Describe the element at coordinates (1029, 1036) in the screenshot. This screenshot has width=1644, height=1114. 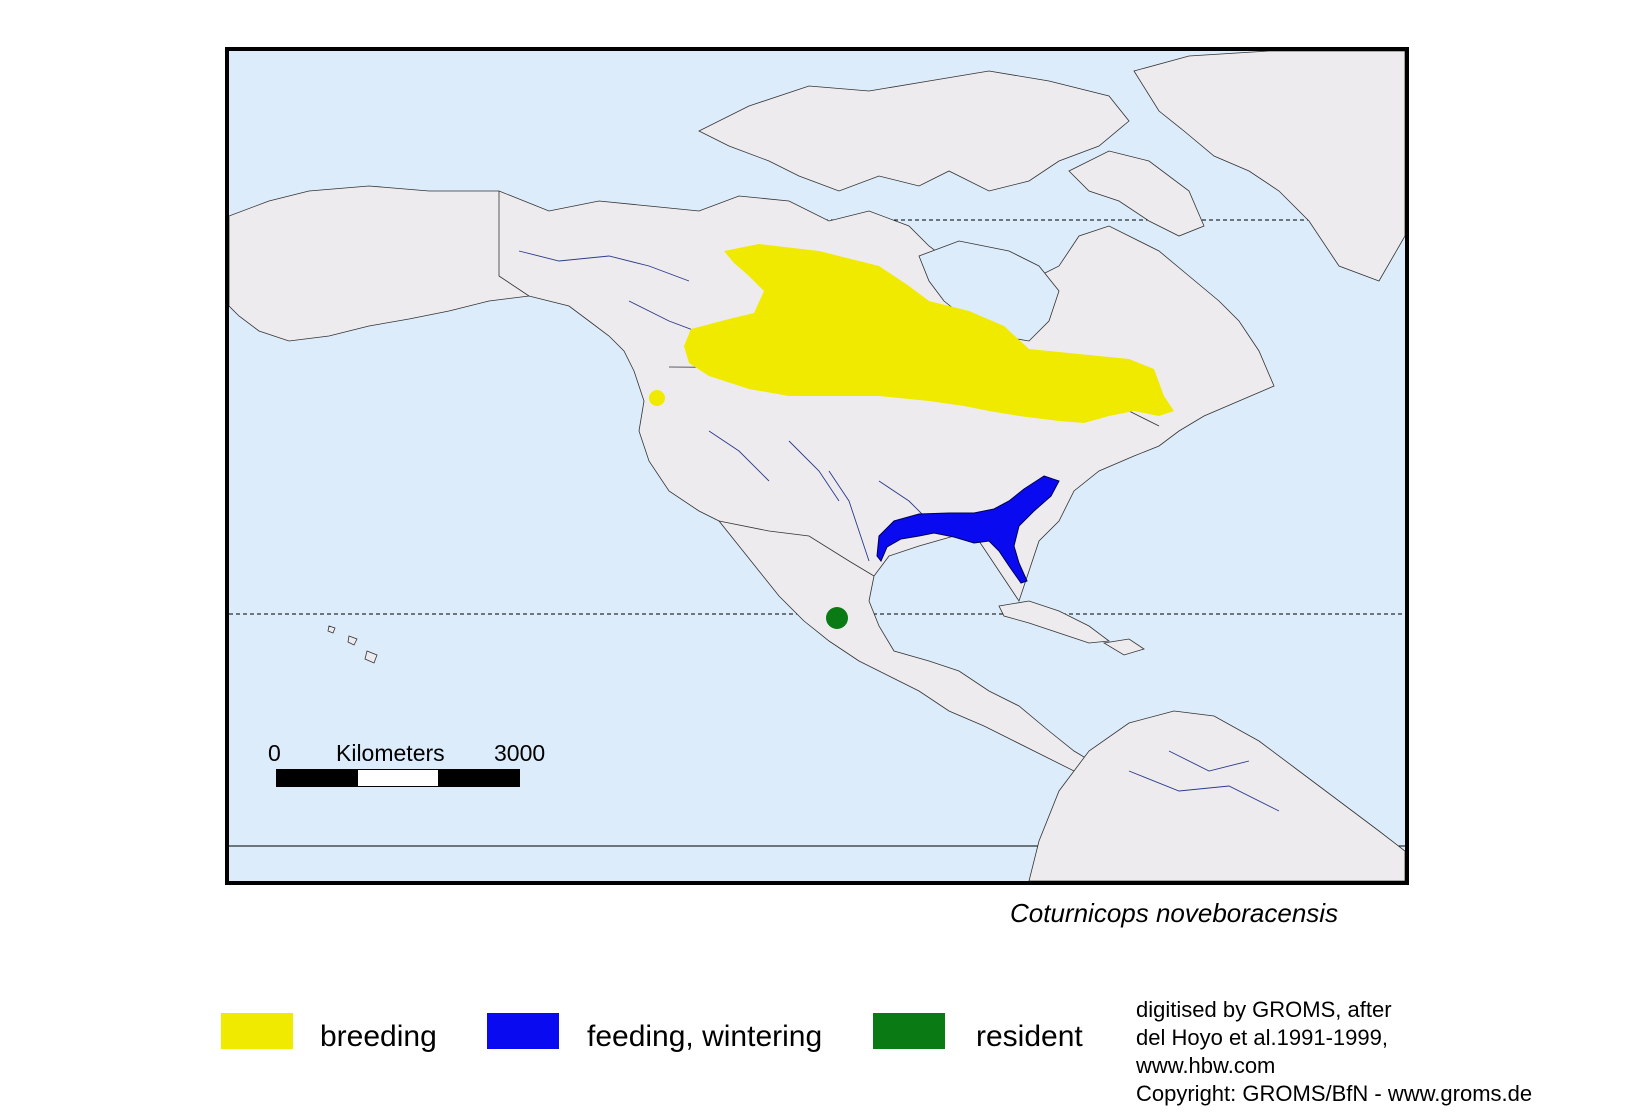
I see `legend-label-resident: resident` at that location.